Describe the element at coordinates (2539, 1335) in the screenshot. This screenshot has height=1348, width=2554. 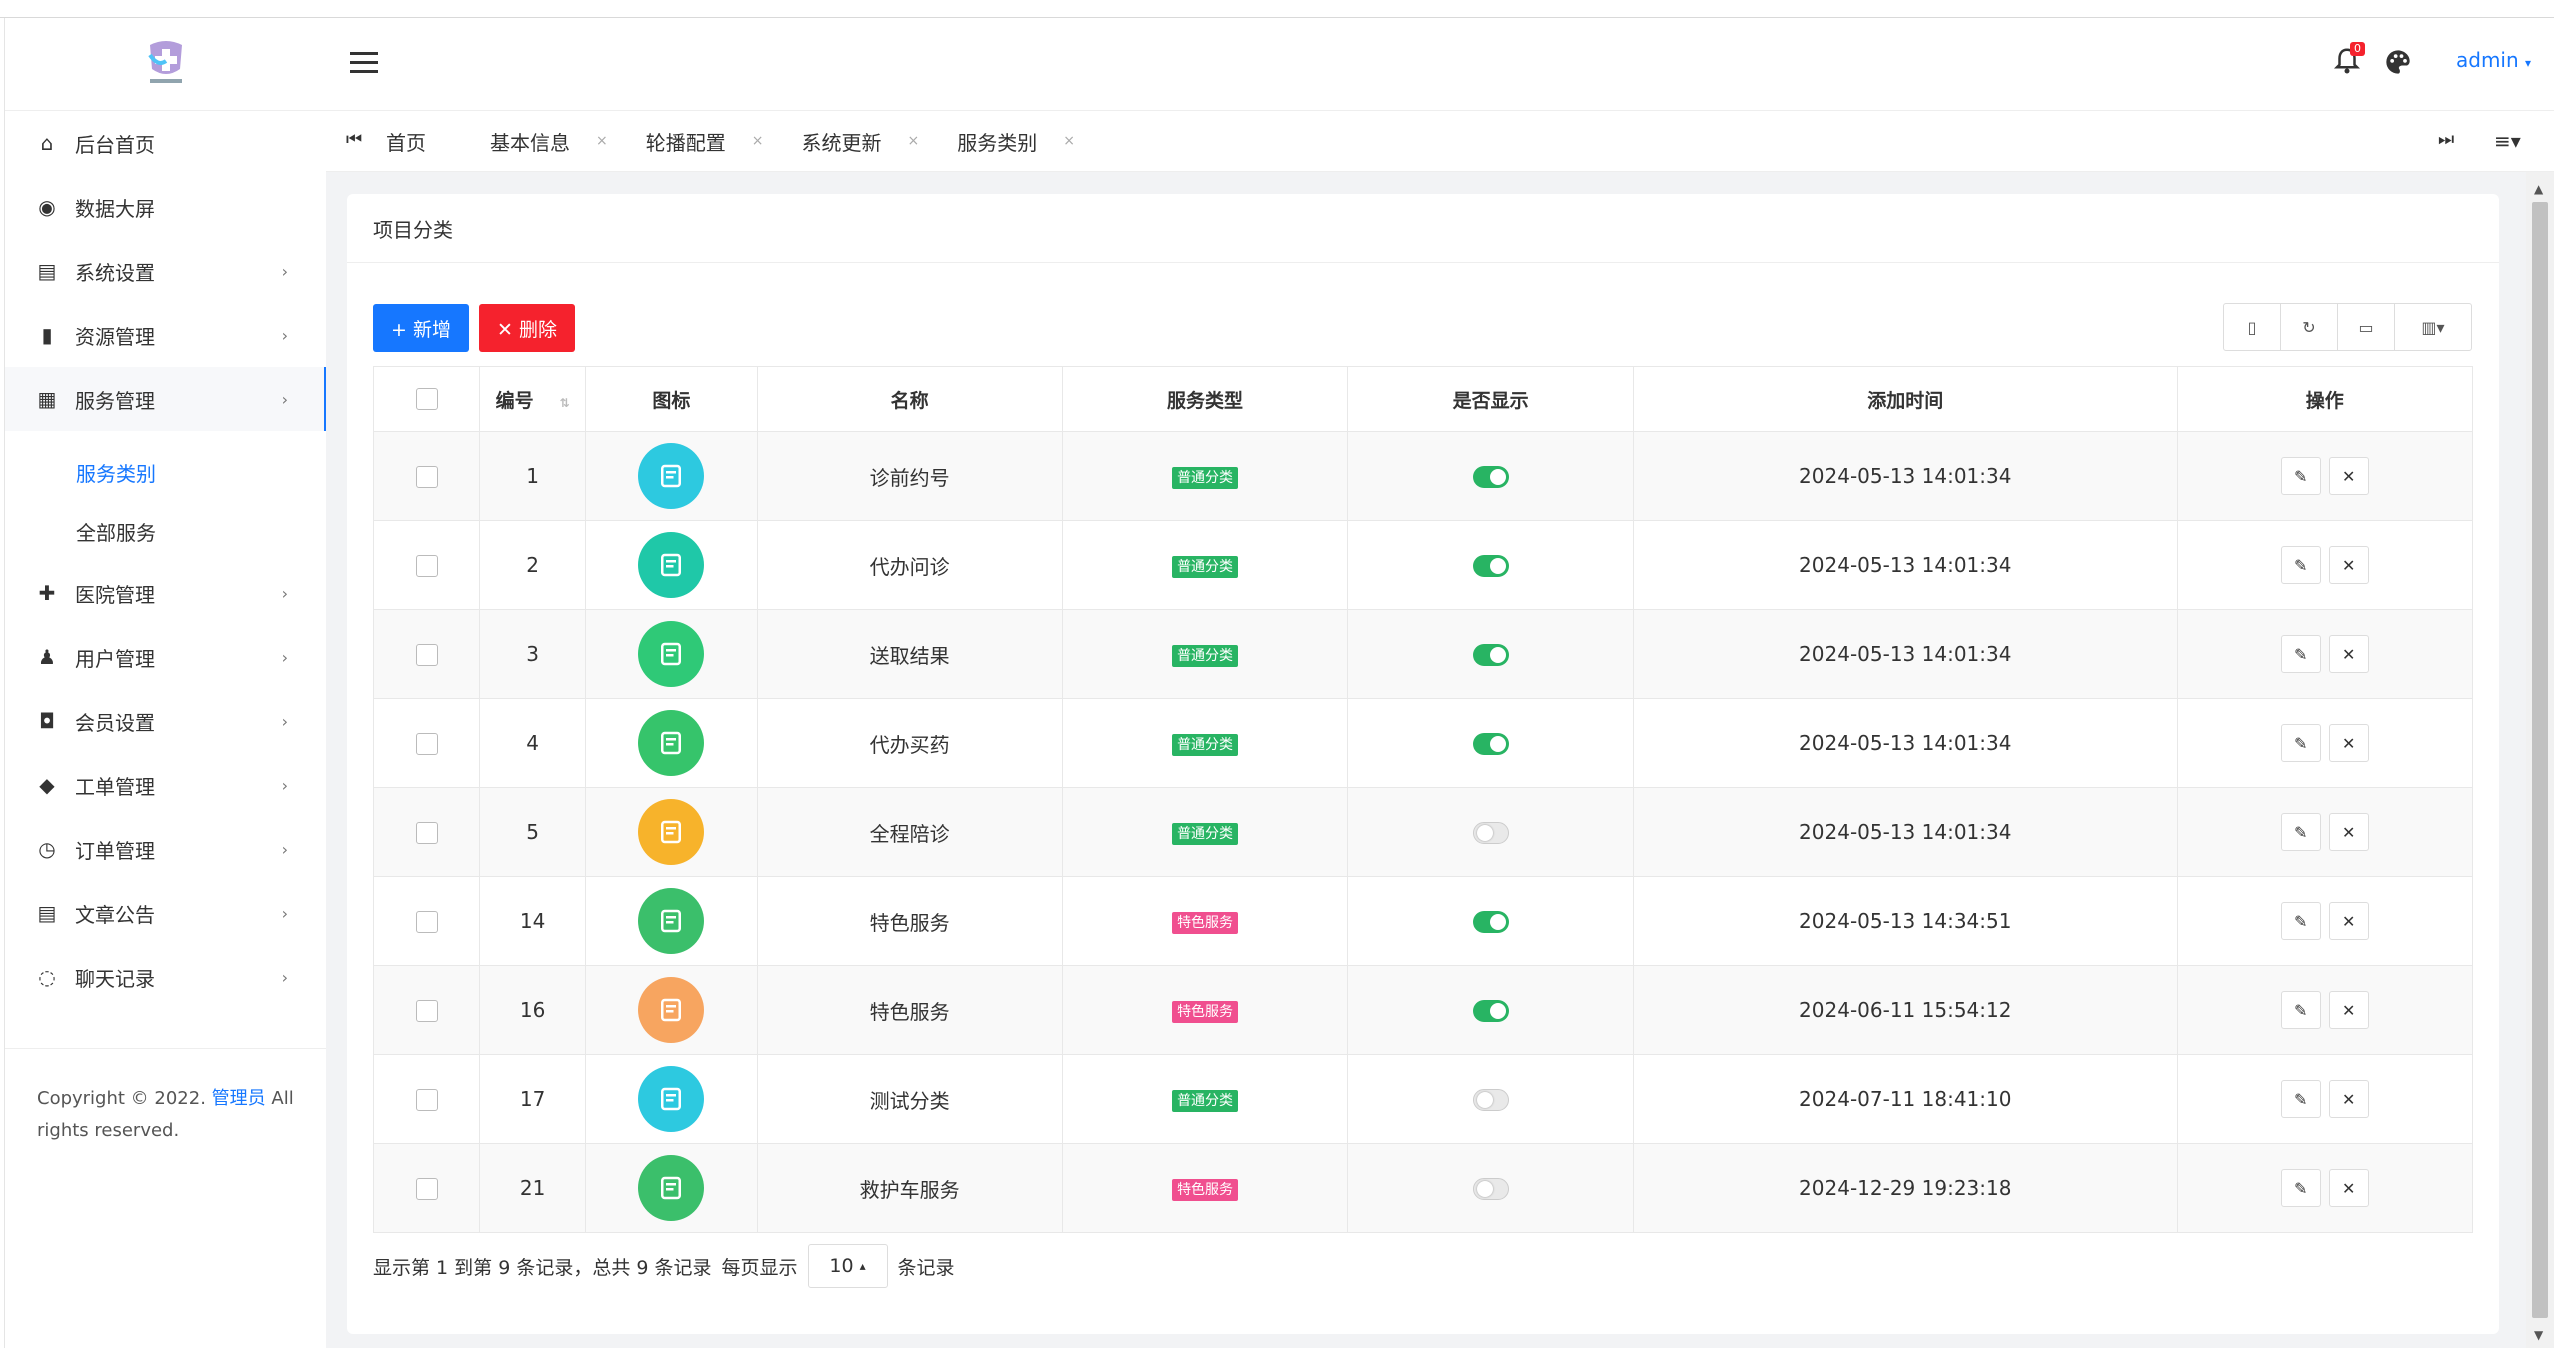
I see `scroll-down-icon: ▼` at that location.